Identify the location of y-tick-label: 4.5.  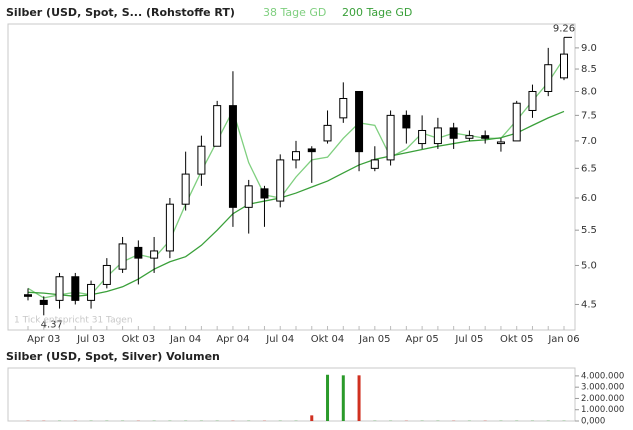
(589, 304).